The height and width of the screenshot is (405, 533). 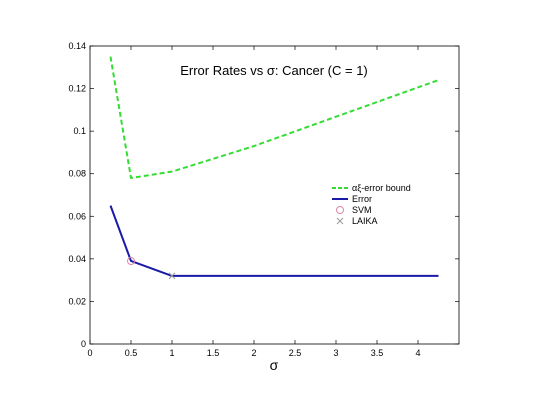 What do you see at coordinates (377, 353) in the screenshot?
I see `x-tick-label: 3.5` at bounding box center [377, 353].